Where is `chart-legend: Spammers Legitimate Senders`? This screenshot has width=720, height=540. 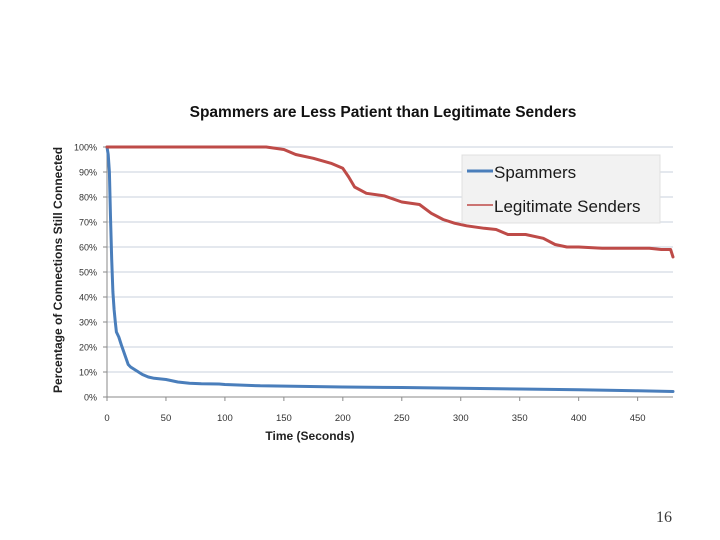
chart-legend: Spammers Legitimate Senders is located at coordinates (561, 189).